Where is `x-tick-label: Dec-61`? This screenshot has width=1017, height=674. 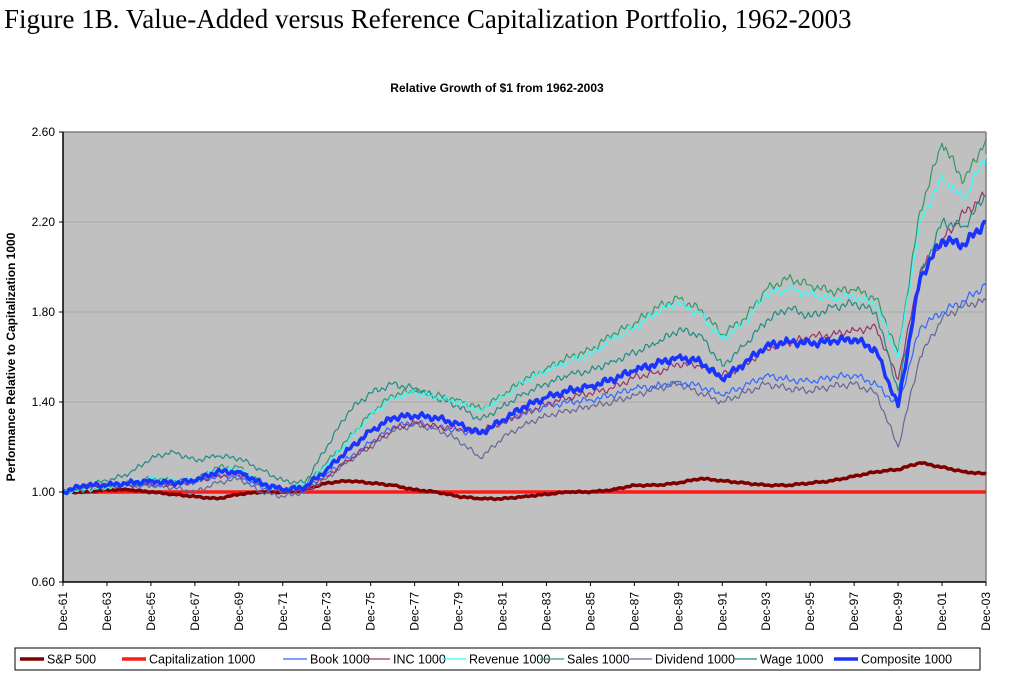
x-tick-label: Dec-61 is located at coordinates (63, 611).